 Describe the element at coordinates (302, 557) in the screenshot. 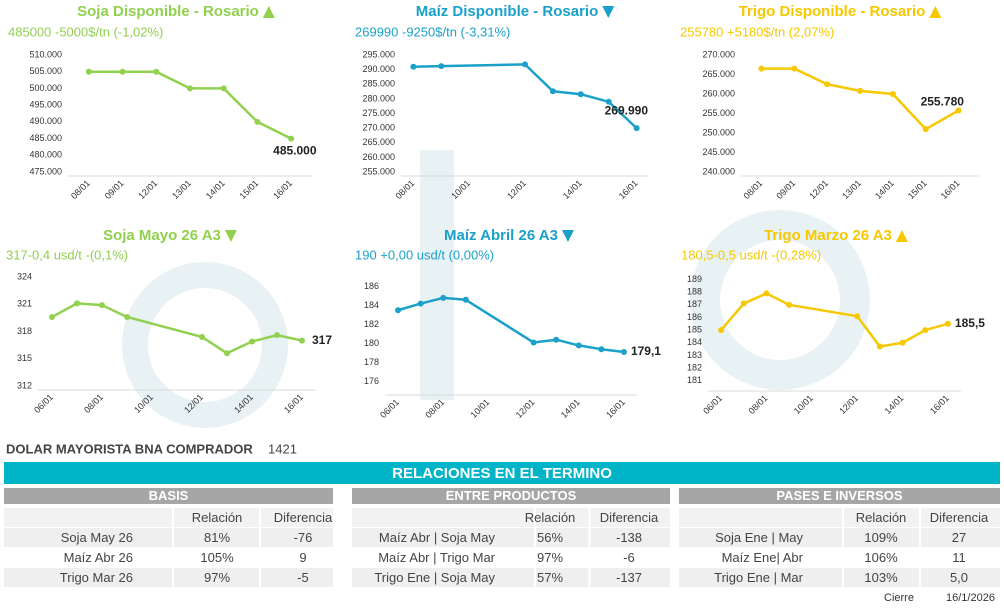

I see `cell-value: 9` at that location.